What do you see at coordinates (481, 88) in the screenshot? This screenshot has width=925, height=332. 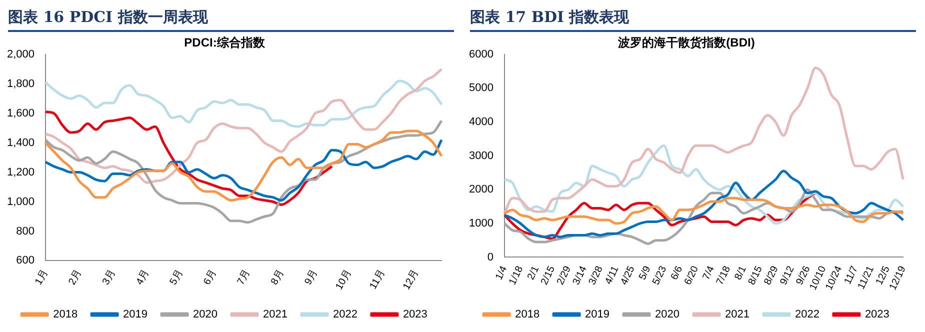 I see `y-tick-label: 5000` at bounding box center [481, 88].